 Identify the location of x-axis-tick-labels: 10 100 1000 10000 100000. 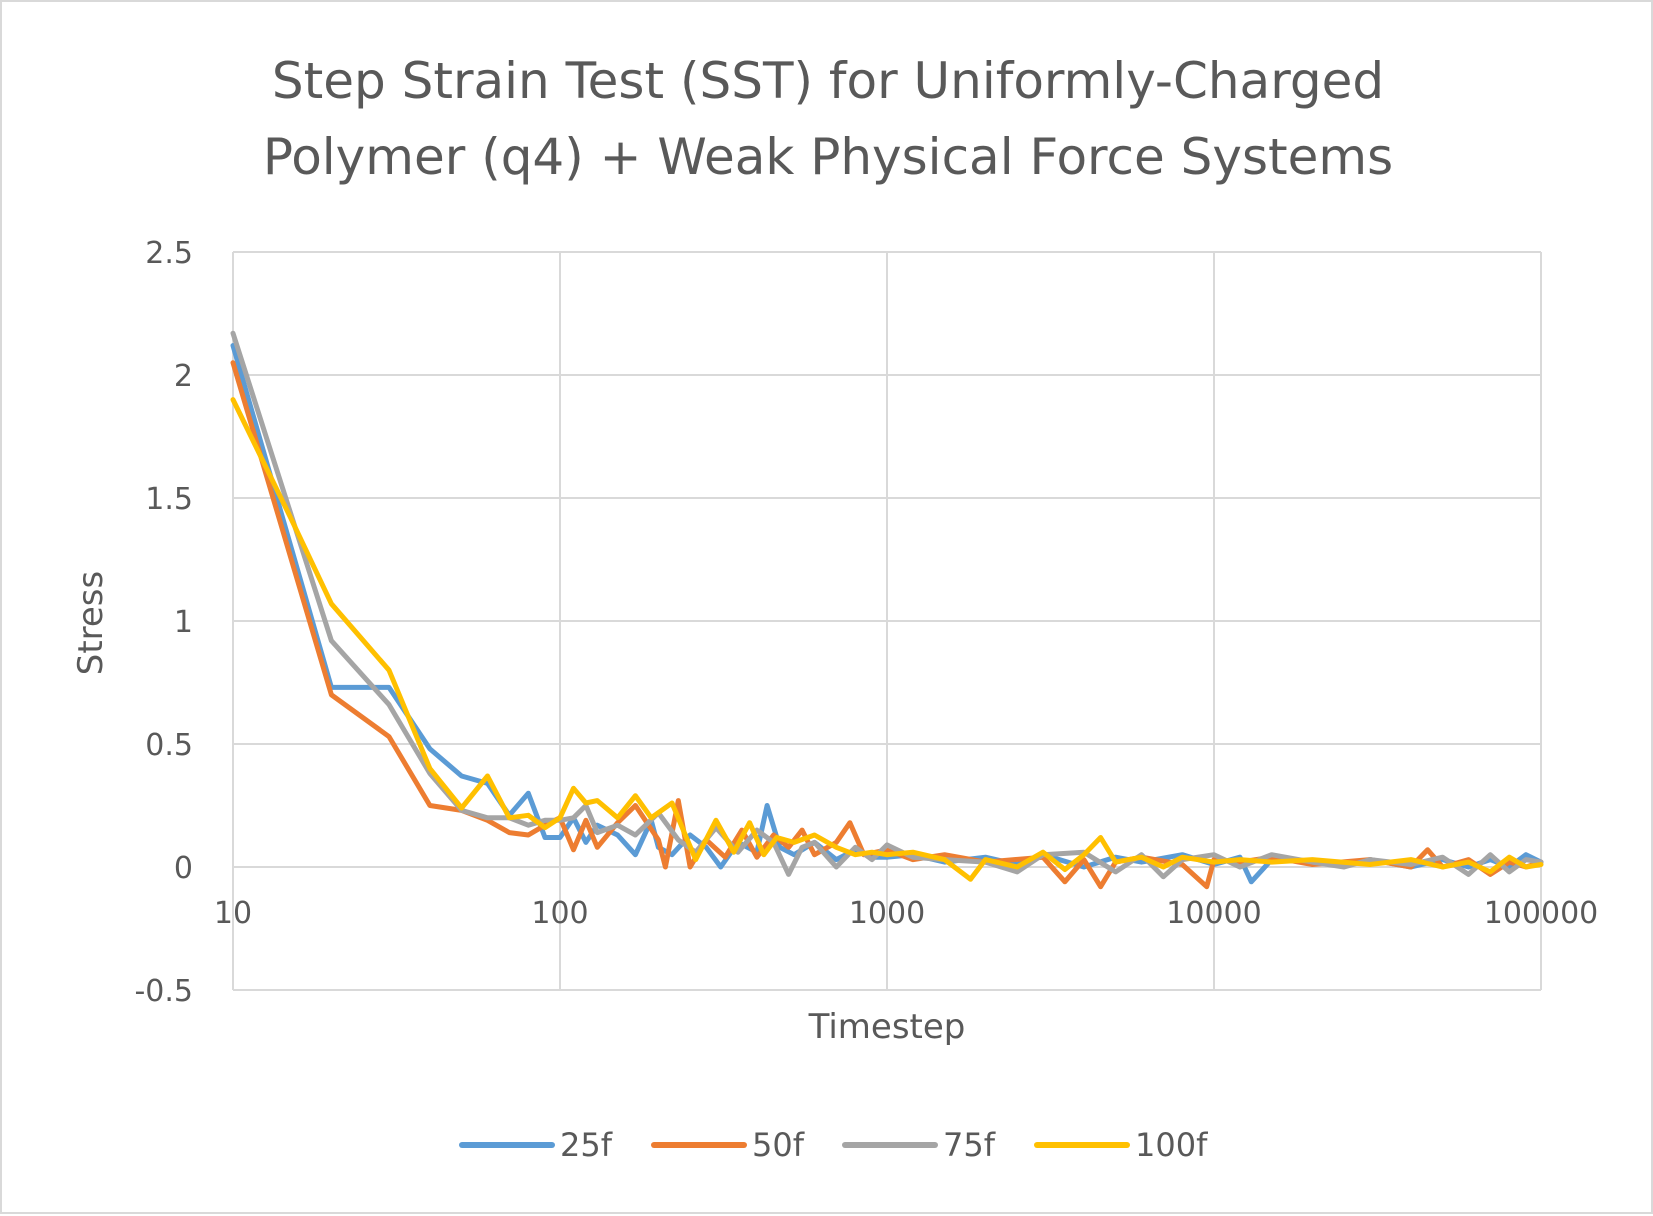
(906, 913).